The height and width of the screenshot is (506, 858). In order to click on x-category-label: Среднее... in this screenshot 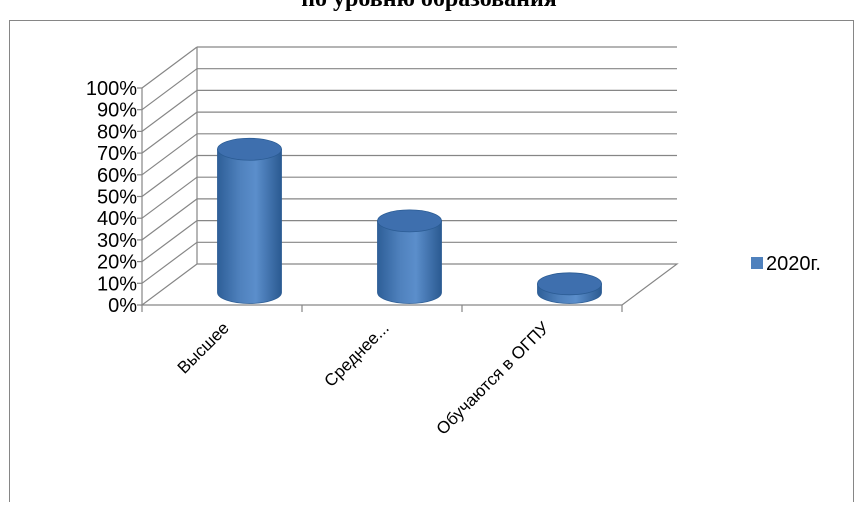, I will do `click(357, 354)`.